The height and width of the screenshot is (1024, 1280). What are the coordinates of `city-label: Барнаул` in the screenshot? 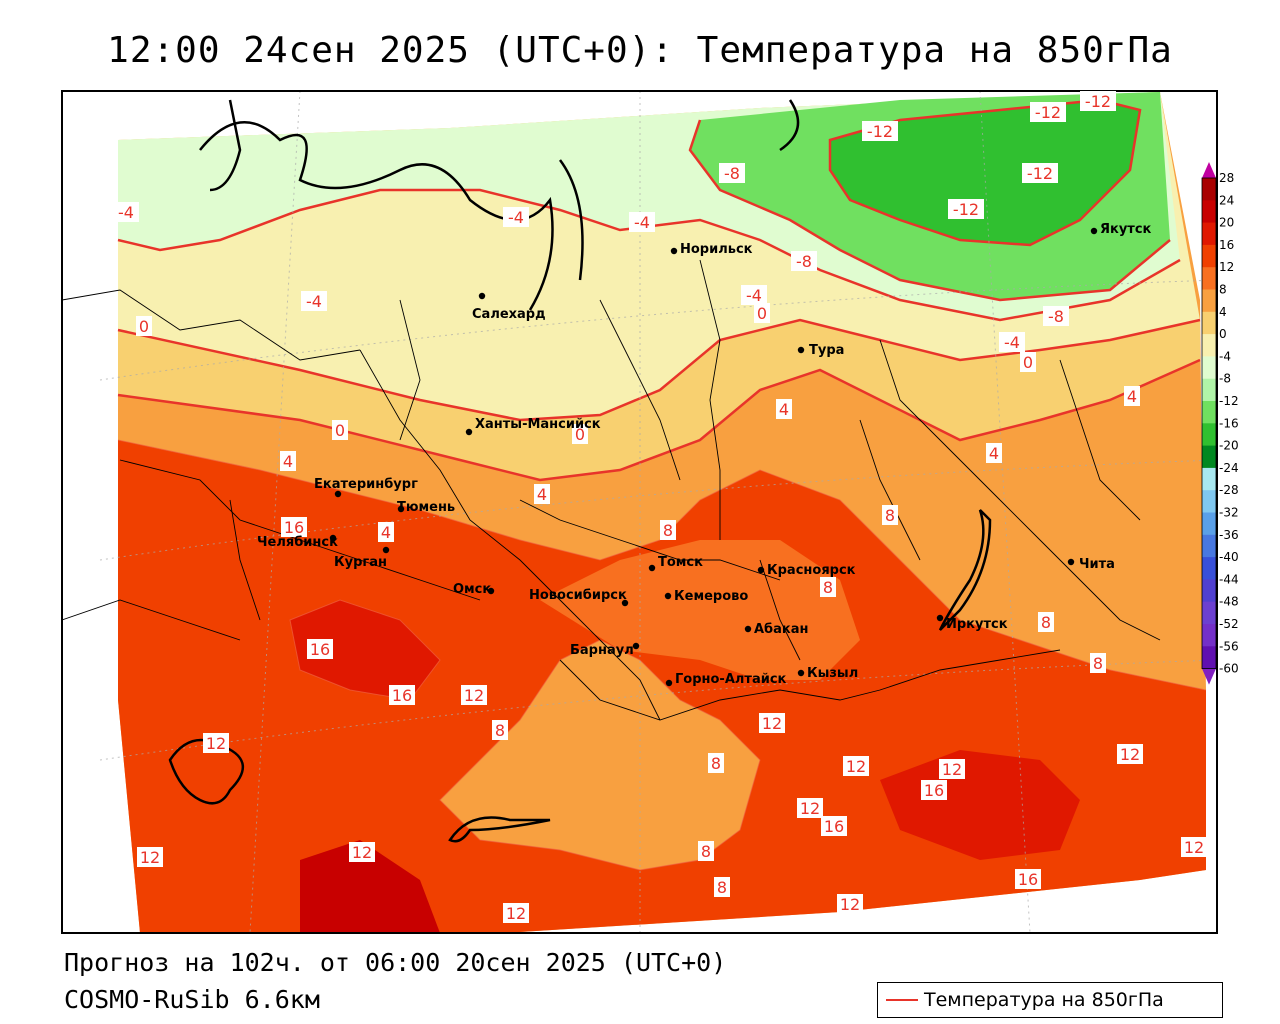 It's located at (602, 650).